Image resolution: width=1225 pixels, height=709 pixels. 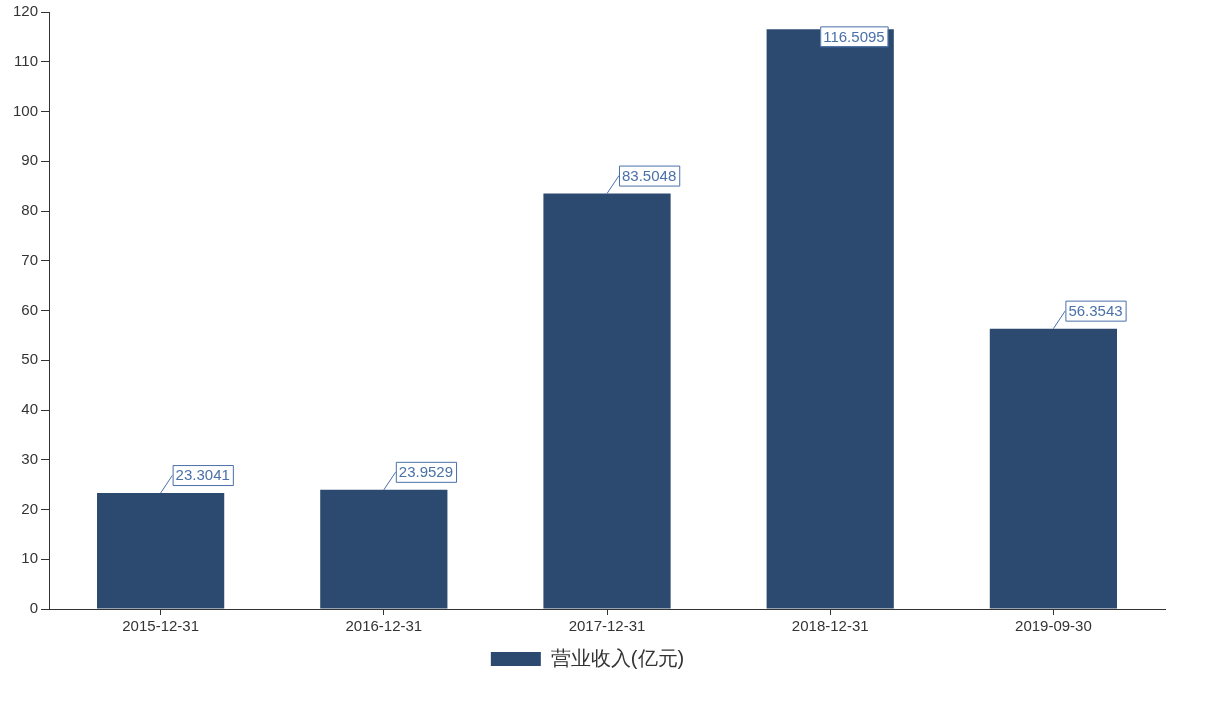 What do you see at coordinates (26, 11) in the screenshot?
I see `y-tick-label: 120` at bounding box center [26, 11].